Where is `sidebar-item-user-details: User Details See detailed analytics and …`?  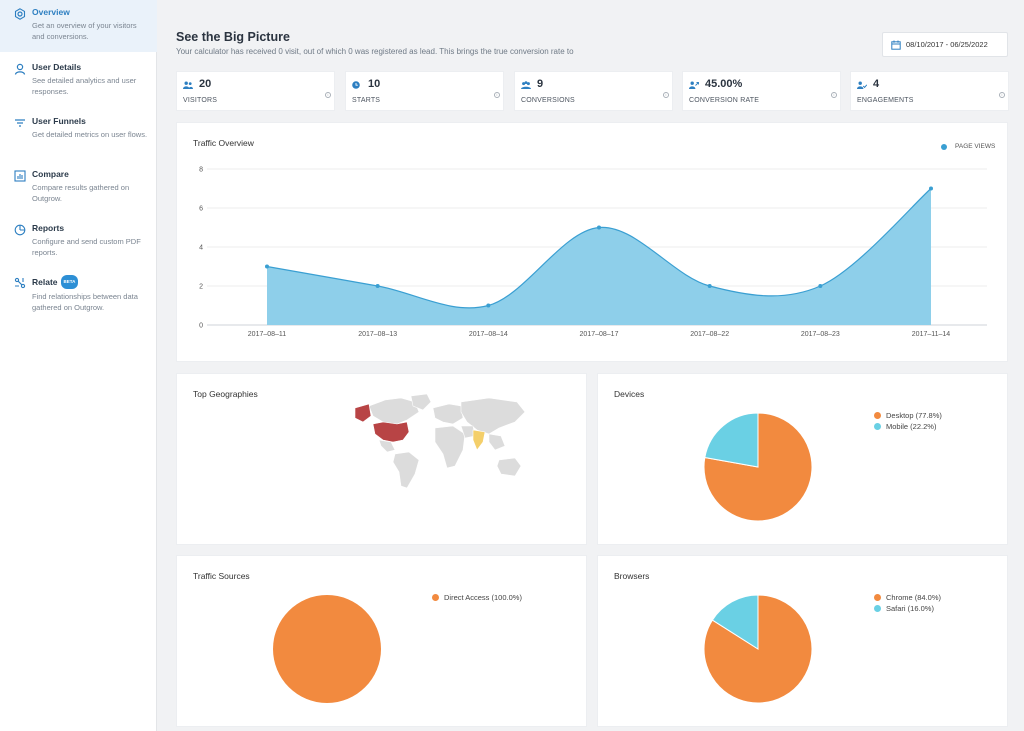 sidebar-item-user-details: User Details See detailed analytics and … is located at coordinates (78, 76).